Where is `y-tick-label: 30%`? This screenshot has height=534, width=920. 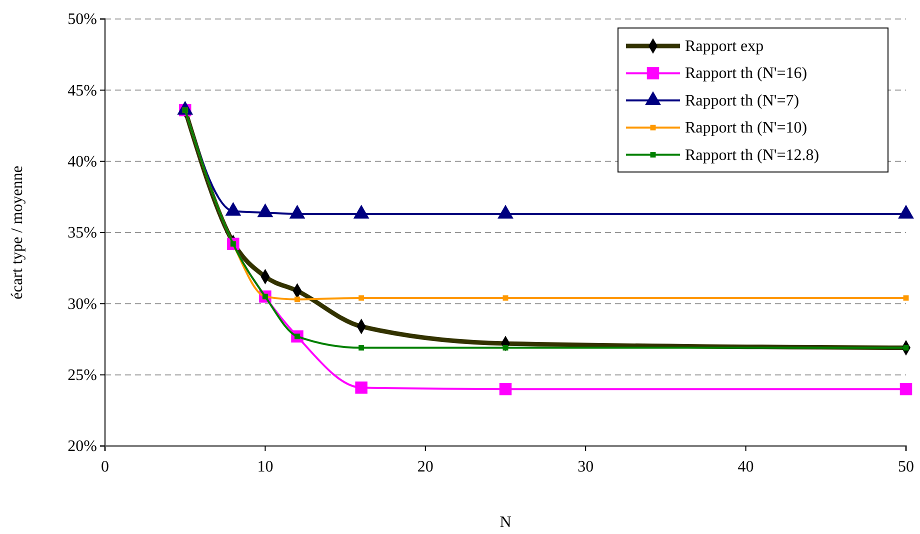 y-tick-label: 30% is located at coordinates (82, 304).